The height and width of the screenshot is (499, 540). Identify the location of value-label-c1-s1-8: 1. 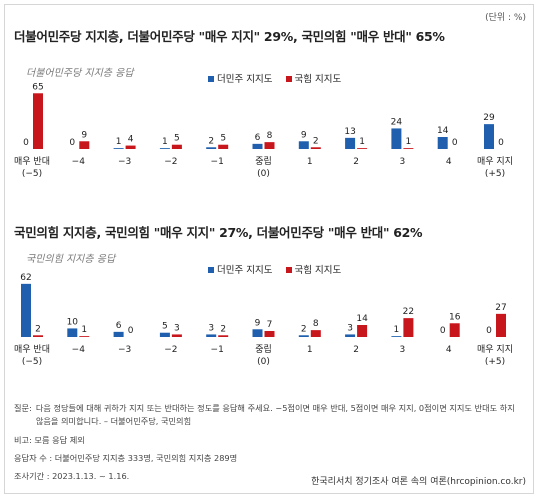
(409, 142).